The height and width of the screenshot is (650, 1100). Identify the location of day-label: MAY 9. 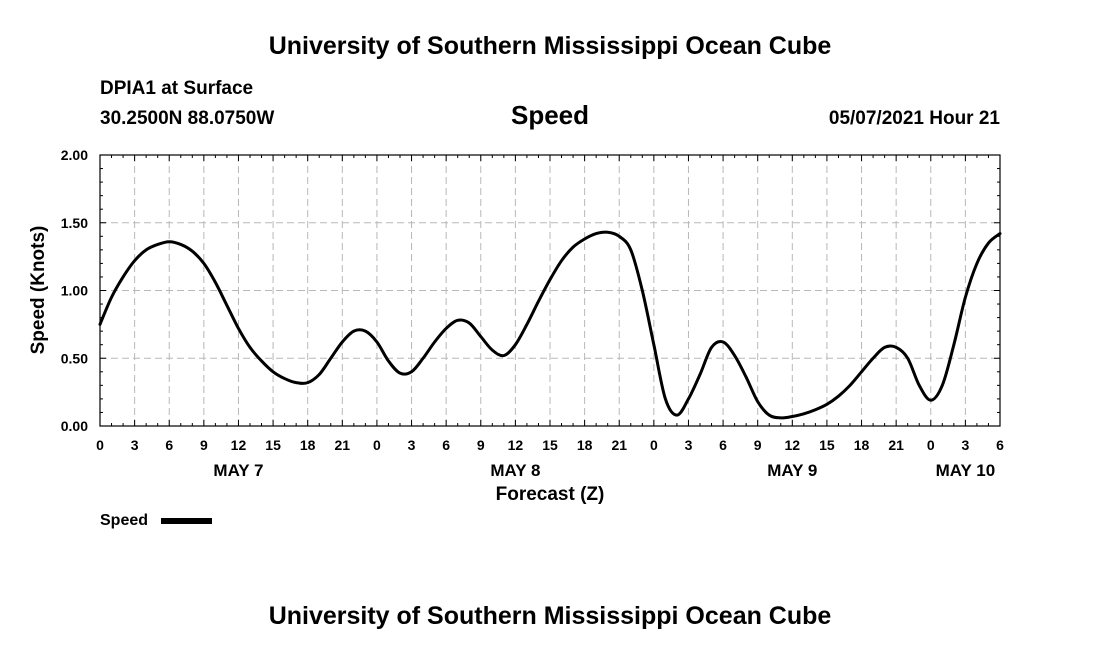
(792, 470).